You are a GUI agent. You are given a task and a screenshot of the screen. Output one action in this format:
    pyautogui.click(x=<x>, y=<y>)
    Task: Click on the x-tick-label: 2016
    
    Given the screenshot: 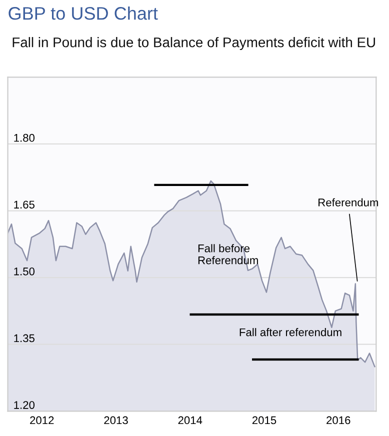 What is the action you would take?
    pyautogui.click(x=338, y=420)
    